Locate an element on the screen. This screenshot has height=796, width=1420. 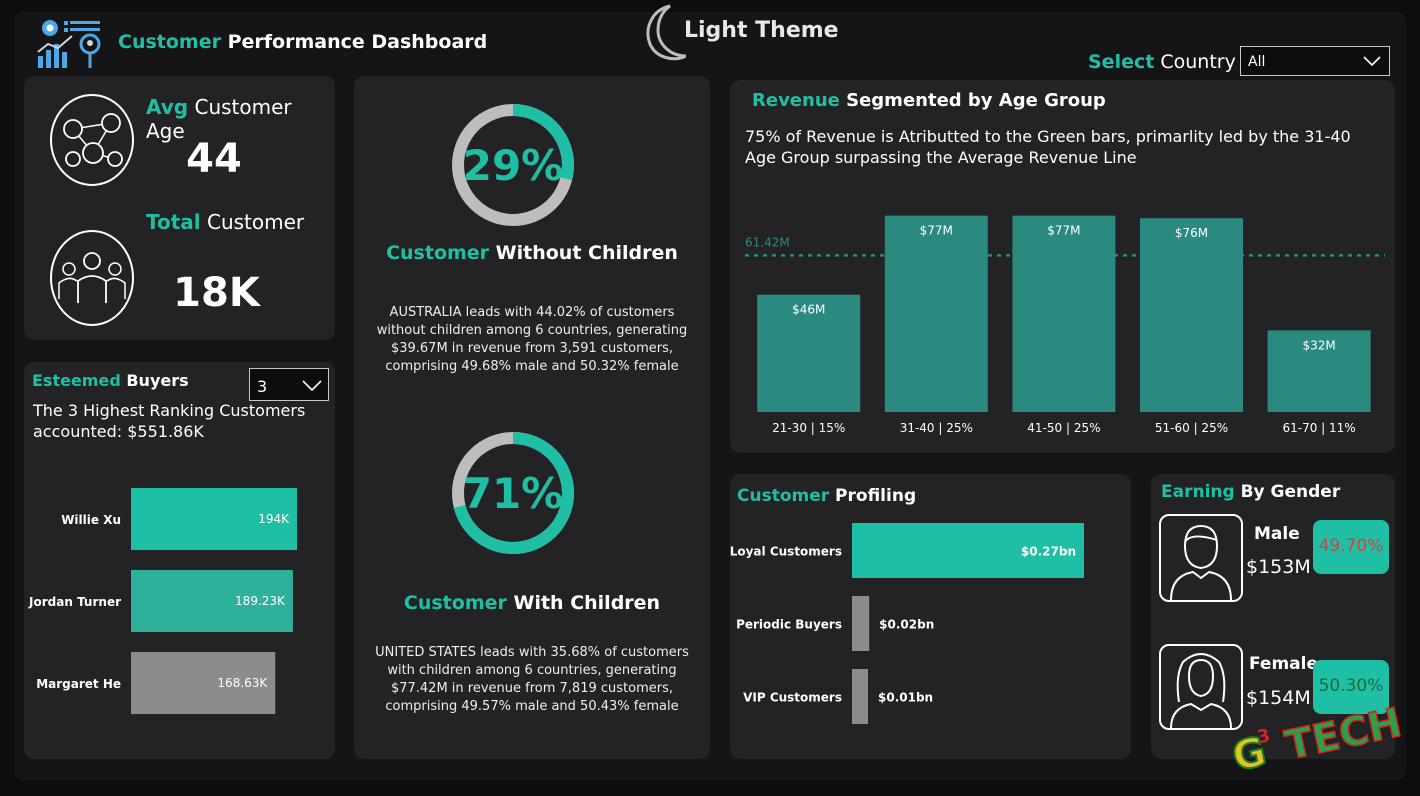
without-children-ring-label: 29% is located at coordinates (513, 165).